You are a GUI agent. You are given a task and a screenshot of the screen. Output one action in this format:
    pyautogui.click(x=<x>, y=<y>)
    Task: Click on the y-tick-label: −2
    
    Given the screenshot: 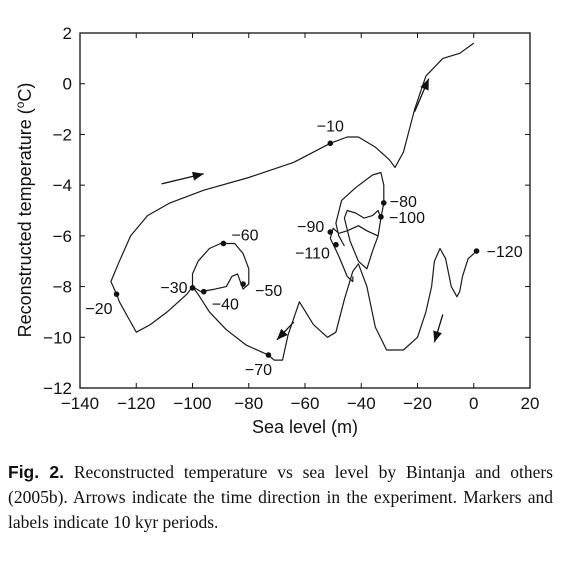 What is the action you would take?
    pyautogui.click(x=62, y=134)
    